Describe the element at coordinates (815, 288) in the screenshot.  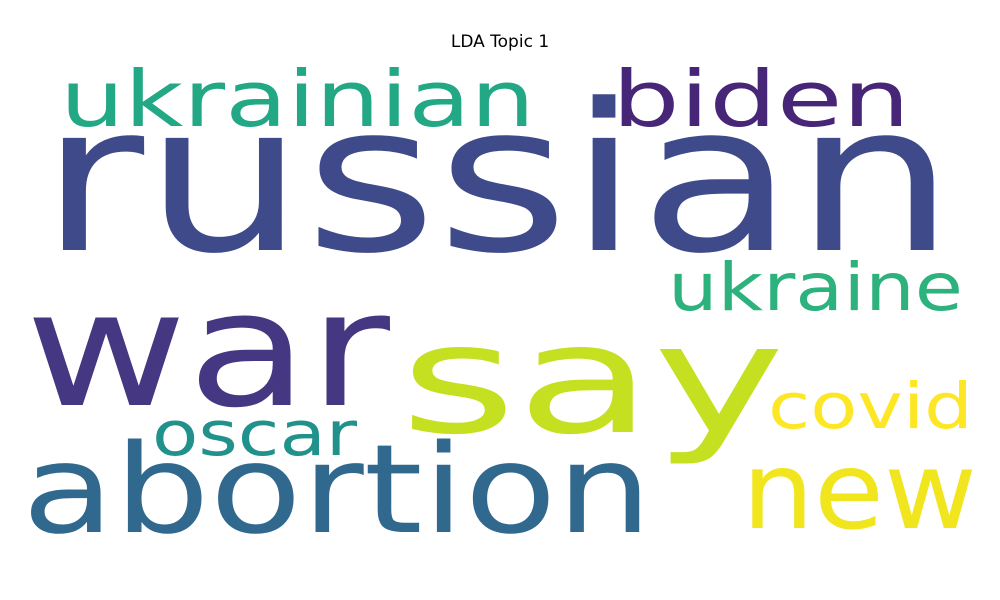
I see `word-ukraine: ukraine` at that location.